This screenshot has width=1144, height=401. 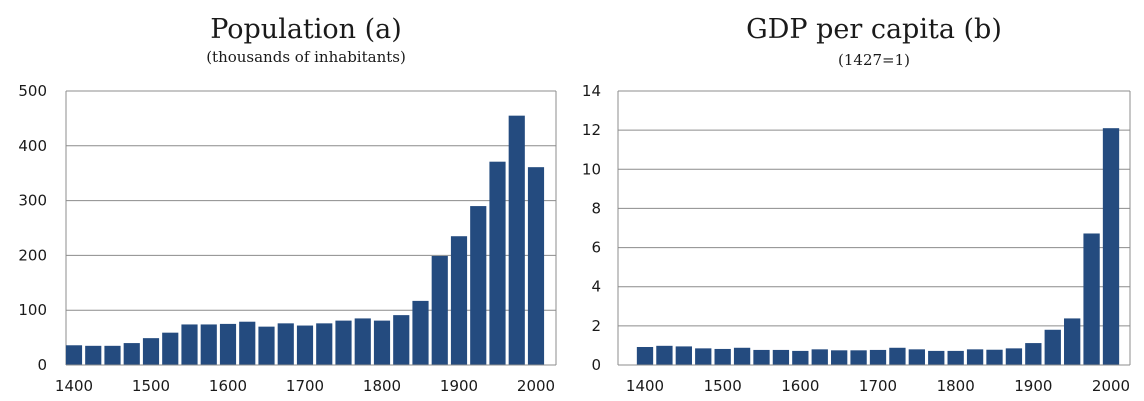 I want to click on y-tick-label: 14, so click(x=591, y=91).